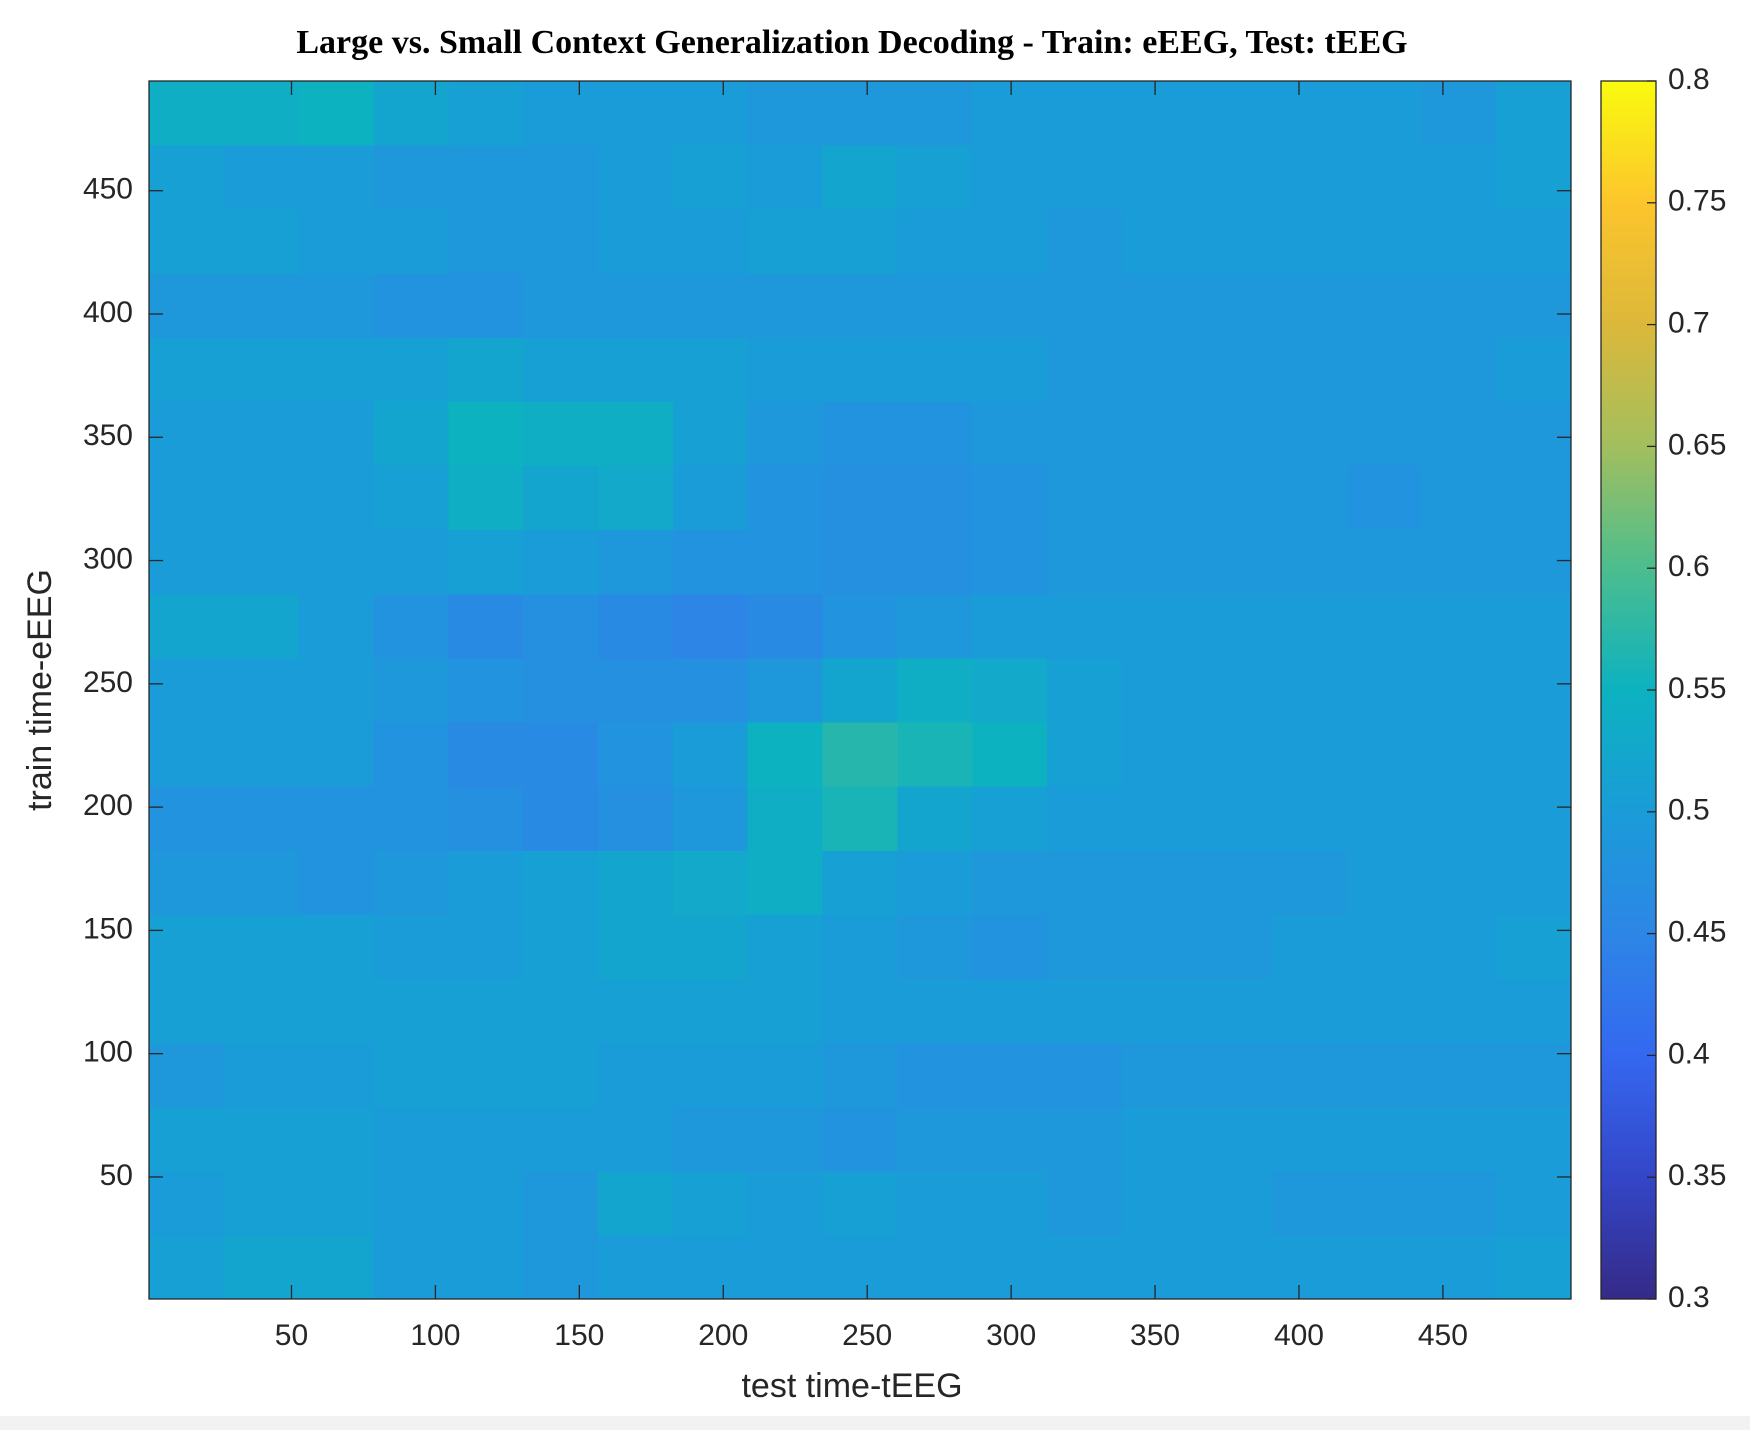  I want to click on y-tick-label: 50, so click(116, 1175).